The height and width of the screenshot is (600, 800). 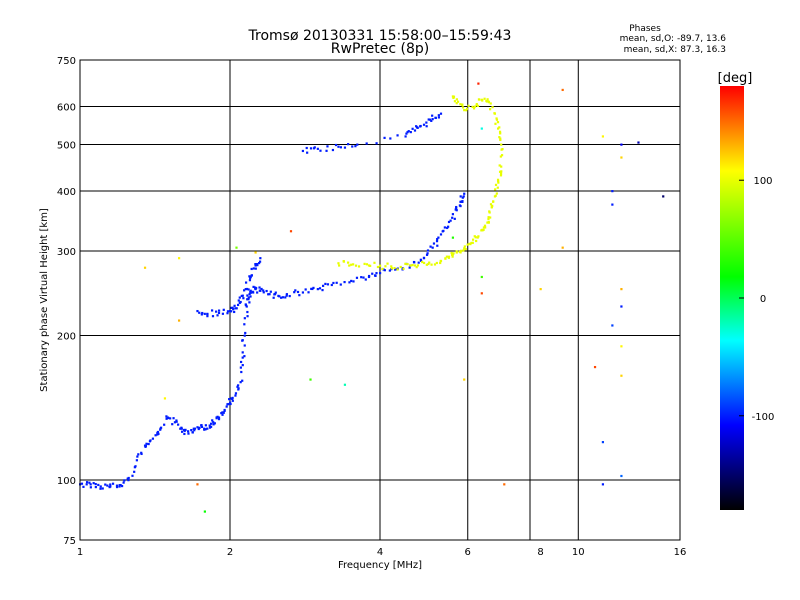 I want to click on colorbar-tick-label: -100, so click(x=763, y=417).